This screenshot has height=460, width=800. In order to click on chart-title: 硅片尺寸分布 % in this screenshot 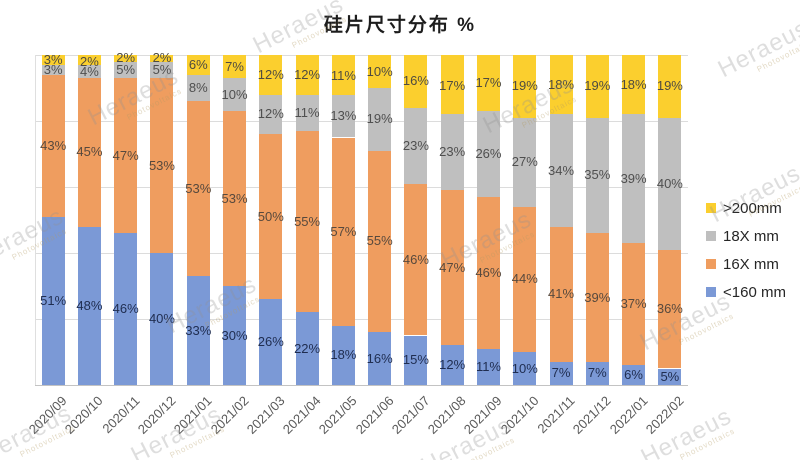, I will do `click(400, 25)`.